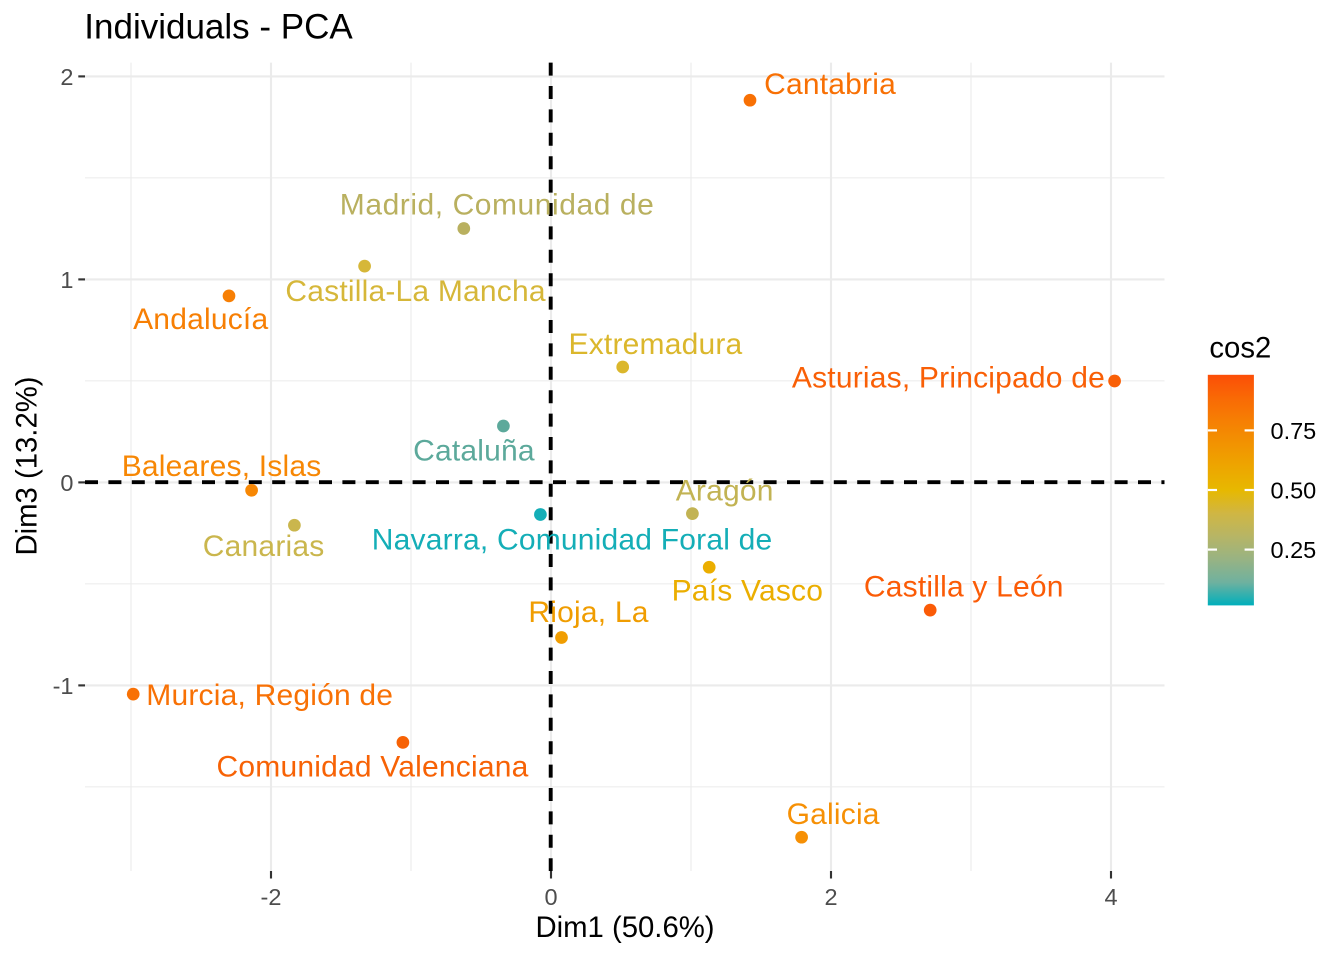 Image resolution: width=1344 pixels, height=960 pixels. What do you see at coordinates (1110, 897) in the screenshot?
I see `svg-text: 4` at bounding box center [1110, 897].